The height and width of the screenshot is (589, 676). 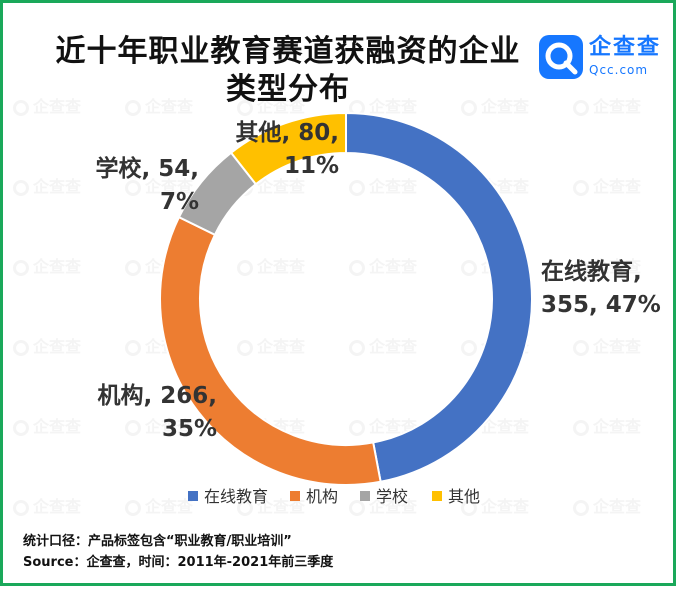 What do you see at coordinates (288, 70) in the screenshot?
I see `chart-title: 近十年职业教育赛道获融资的企业类型分布` at bounding box center [288, 70].